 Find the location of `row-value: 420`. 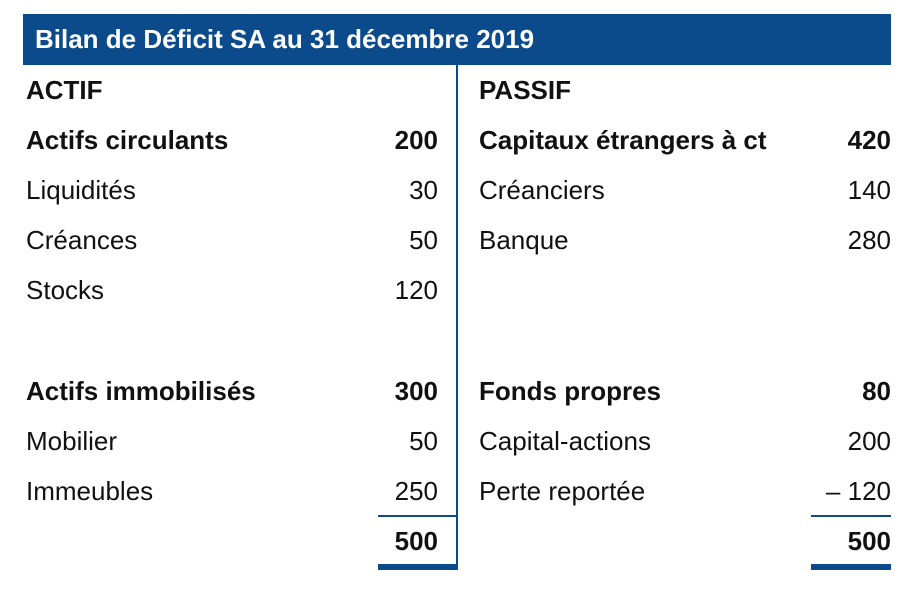

row-value: 420 is located at coordinates (869, 140).